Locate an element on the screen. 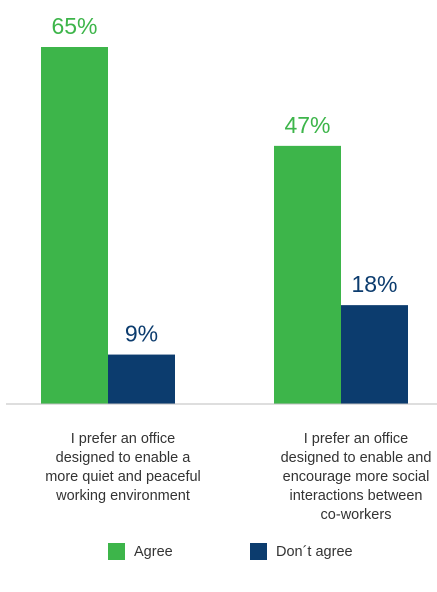  legend-agree: Agree is located at coordinates (140, 551).